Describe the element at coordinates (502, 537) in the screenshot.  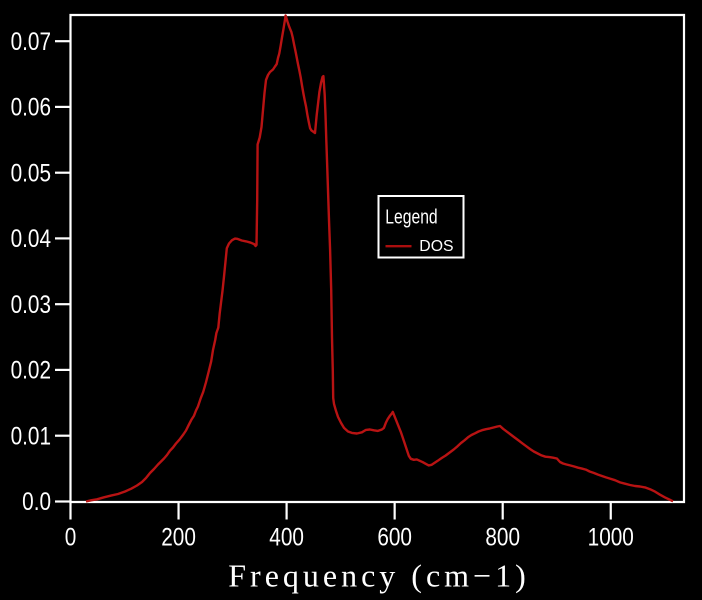
I see `svg-text: 800` at that location.